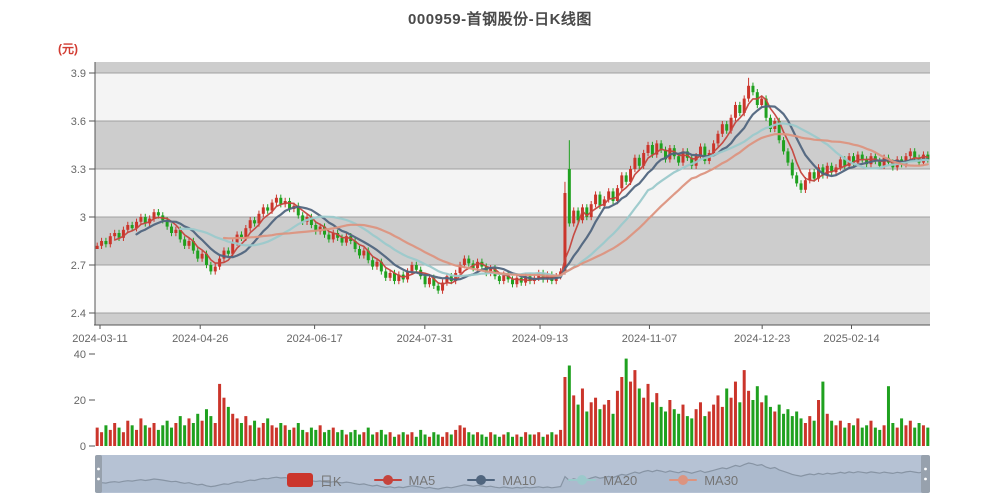 This screenshot has width=1000, height=500. Describe the element at coordinates (582, 480) in the screenshot. I see `ma20-legend-icon` at that location.